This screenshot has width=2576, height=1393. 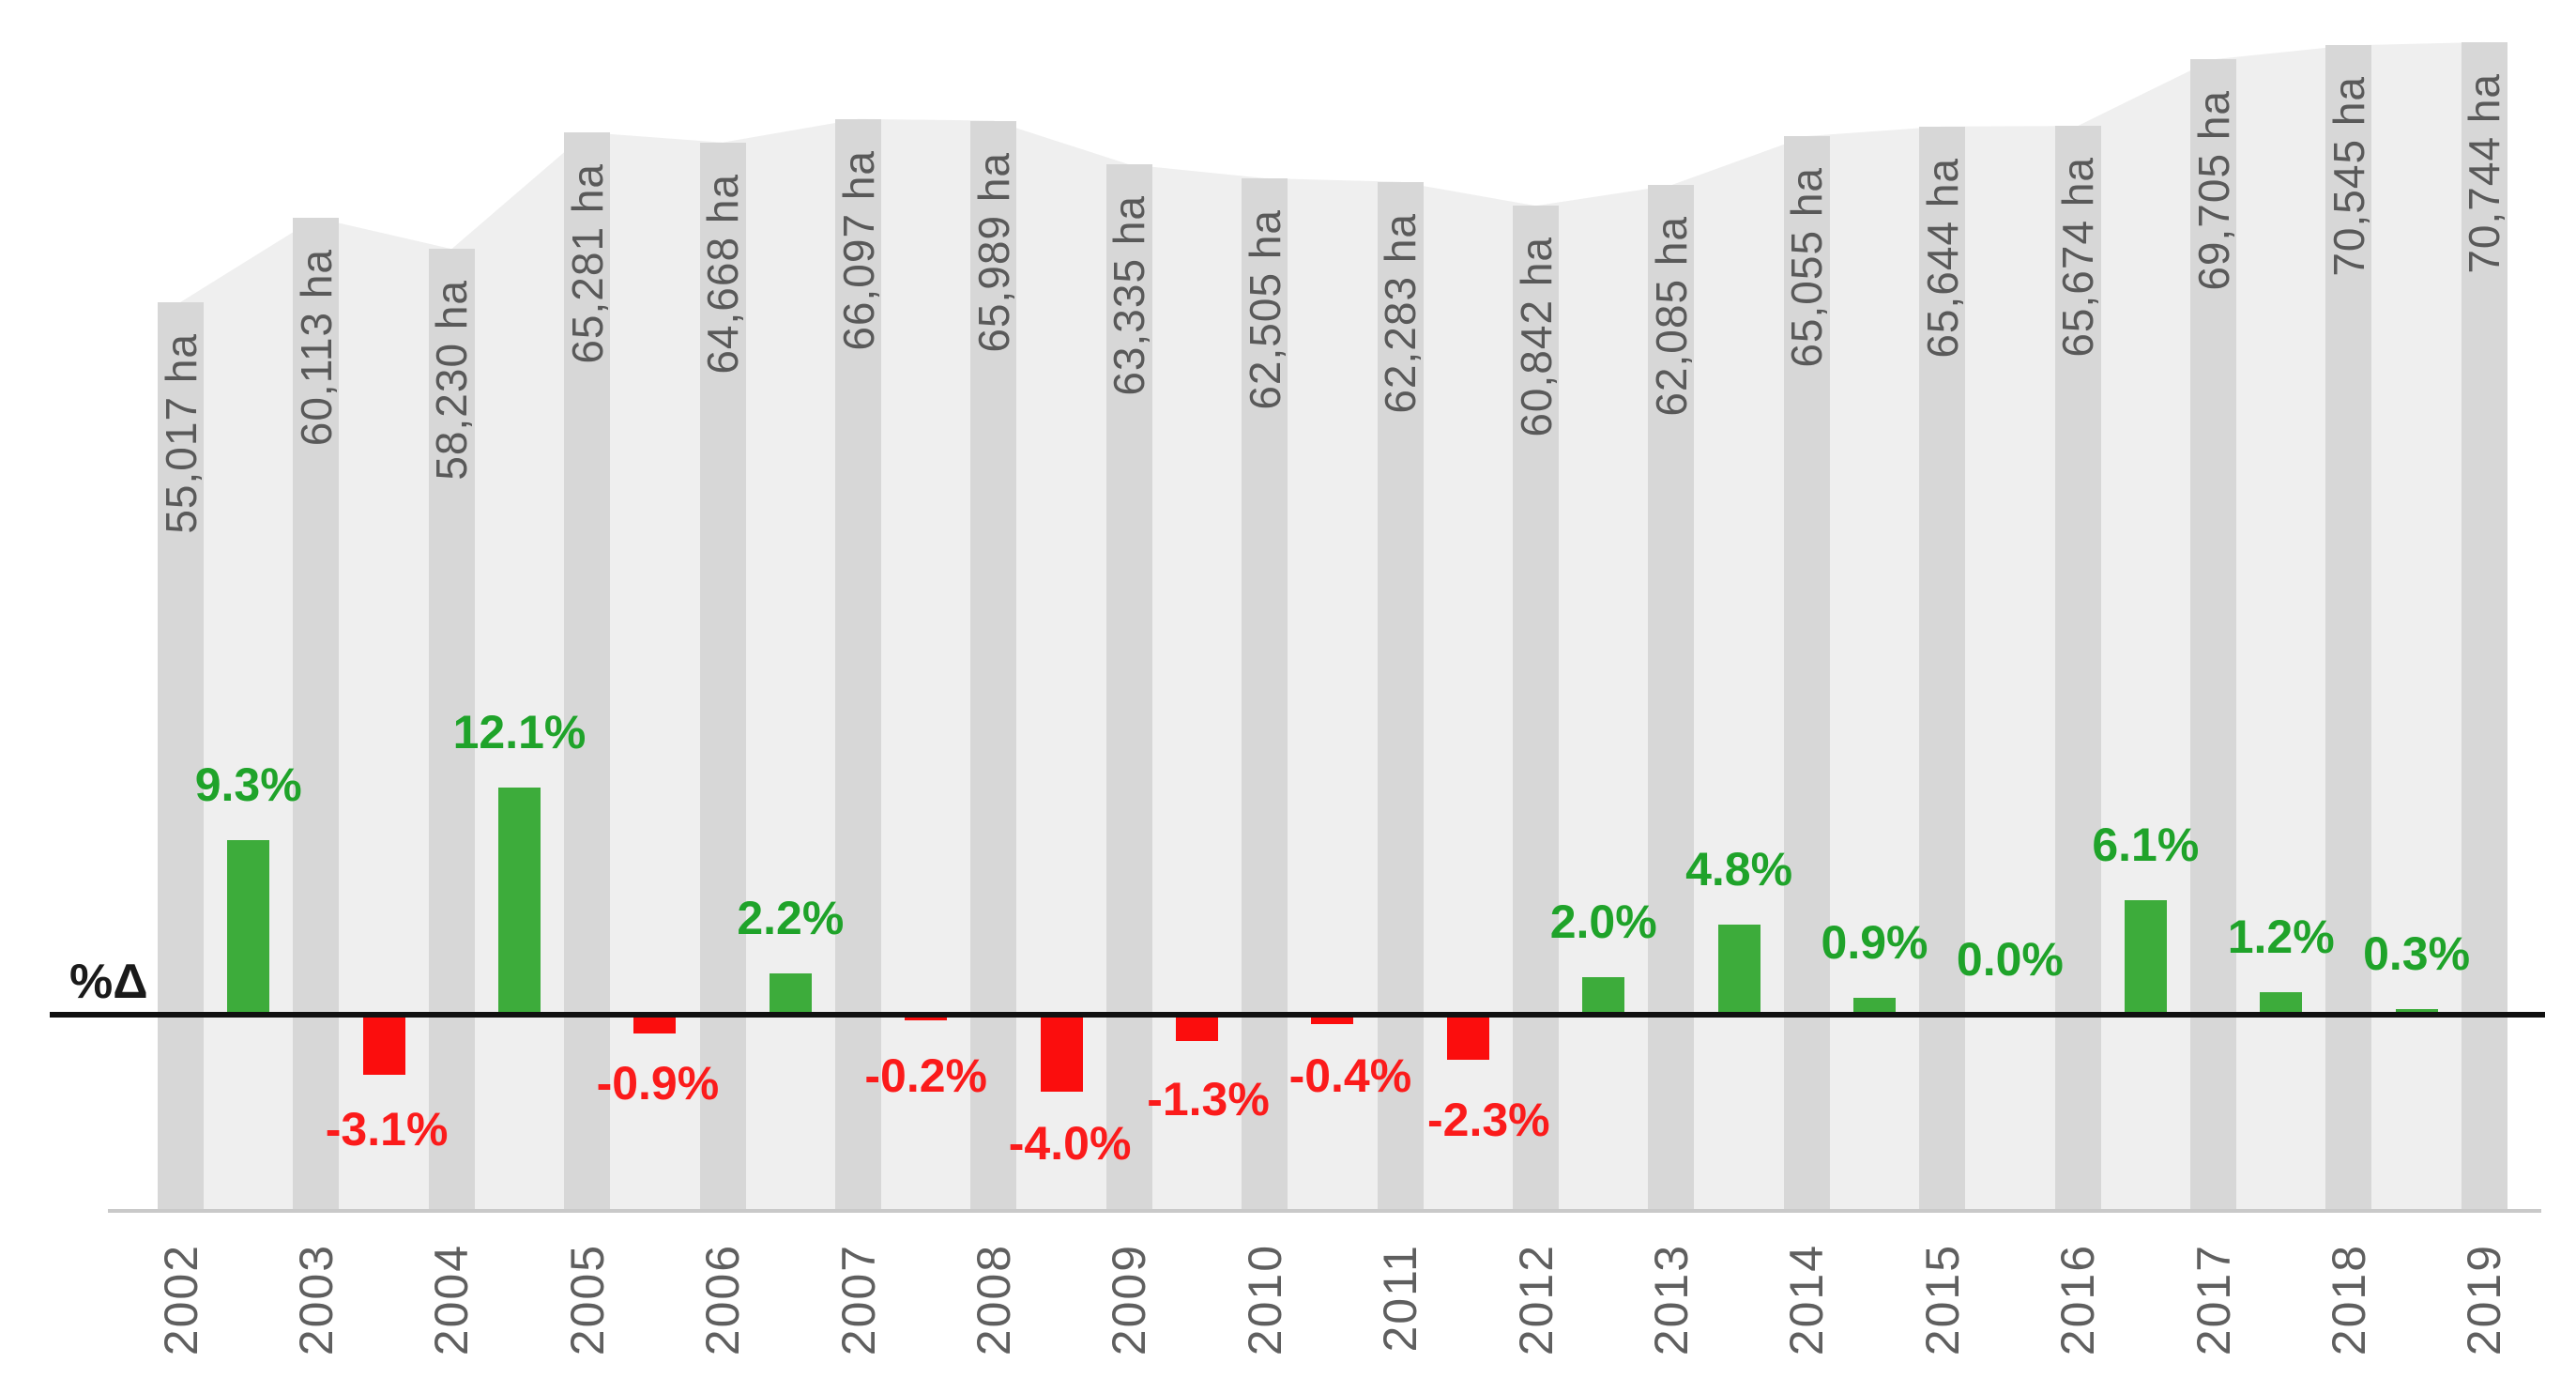 What do you see at coordinates (655, 1025) in the screenshot?
I see `percent-change-bar-2005-2006` at bounding box center [655, 1025].